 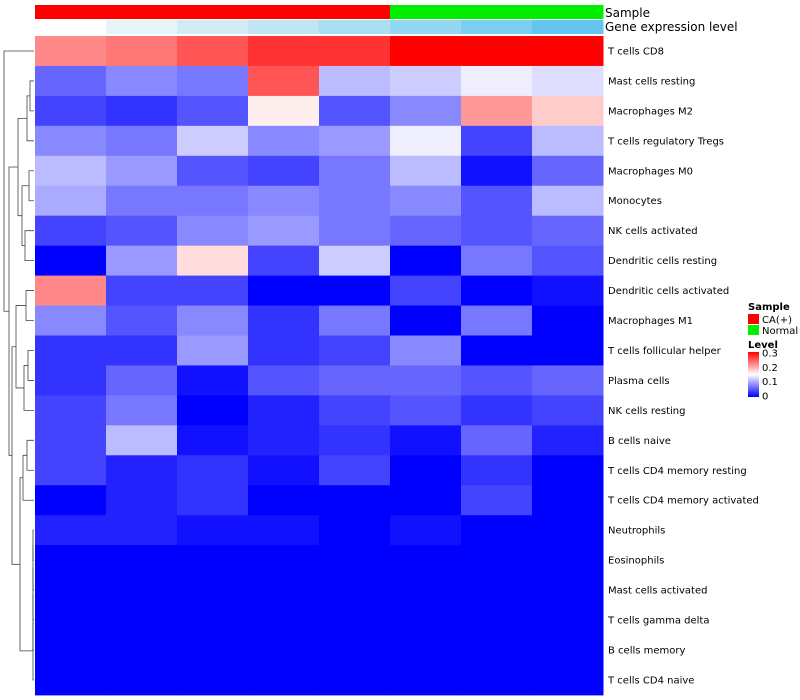 What do you see at coordinates (769, 307) in the screenshot?
I see `sample-legend-title: Sample` at bounding box center [769, 307].